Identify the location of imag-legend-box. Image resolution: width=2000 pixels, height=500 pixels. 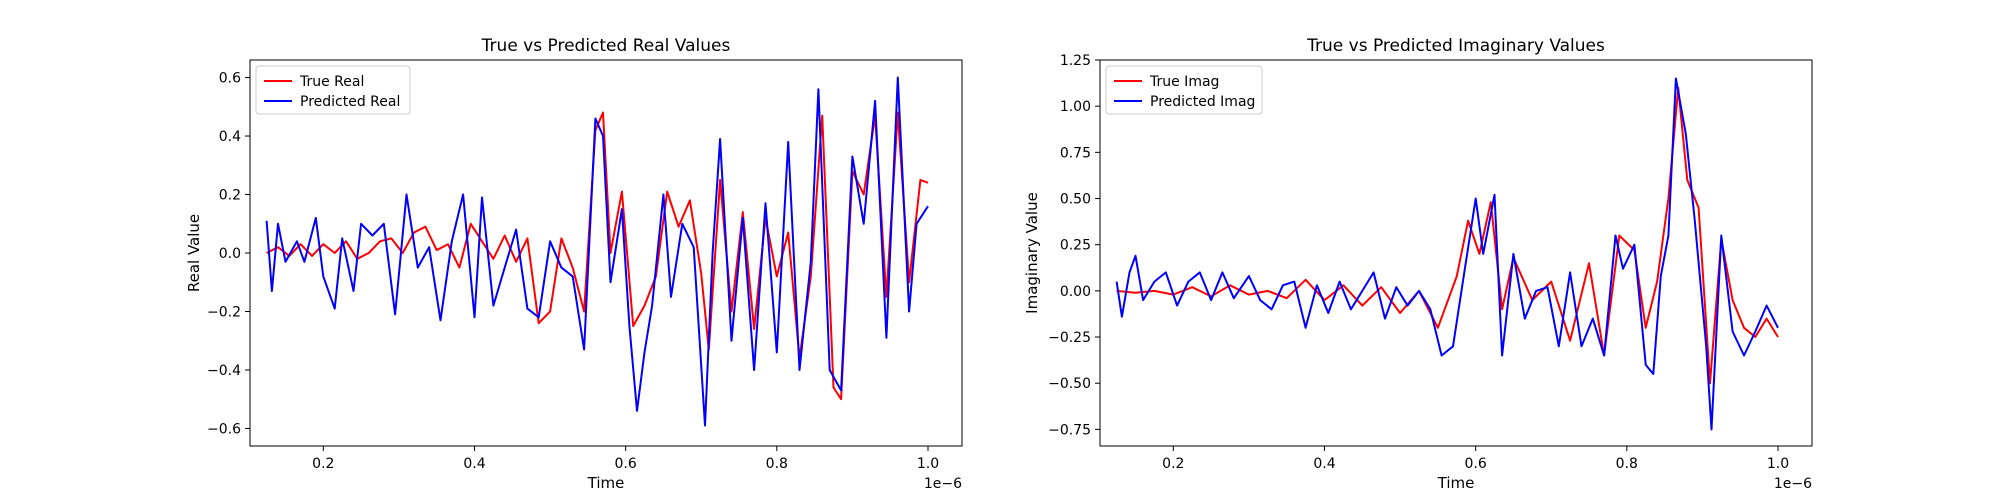
(1184, 90).